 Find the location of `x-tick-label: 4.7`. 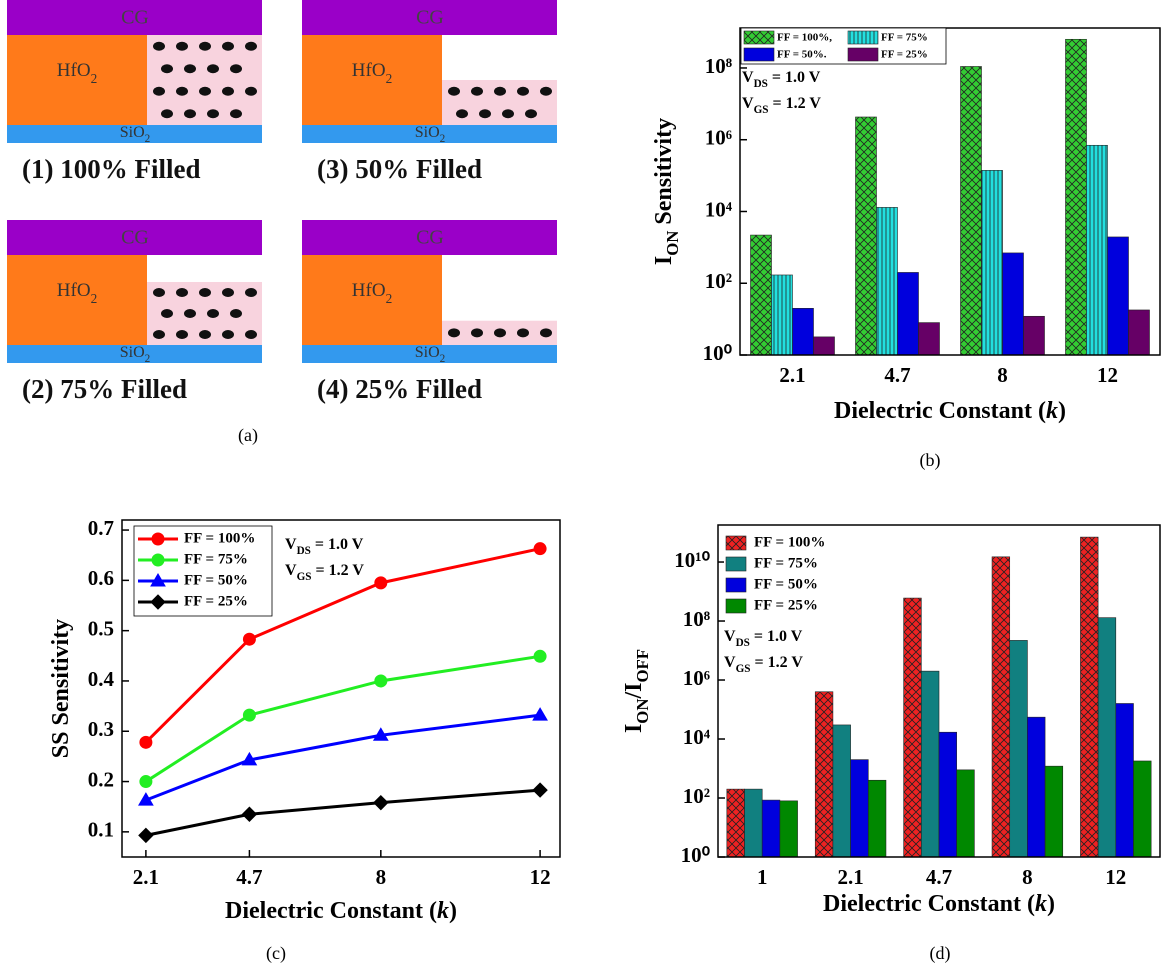

x-tick-label: 4.7 is located at coordinates (249, 877).